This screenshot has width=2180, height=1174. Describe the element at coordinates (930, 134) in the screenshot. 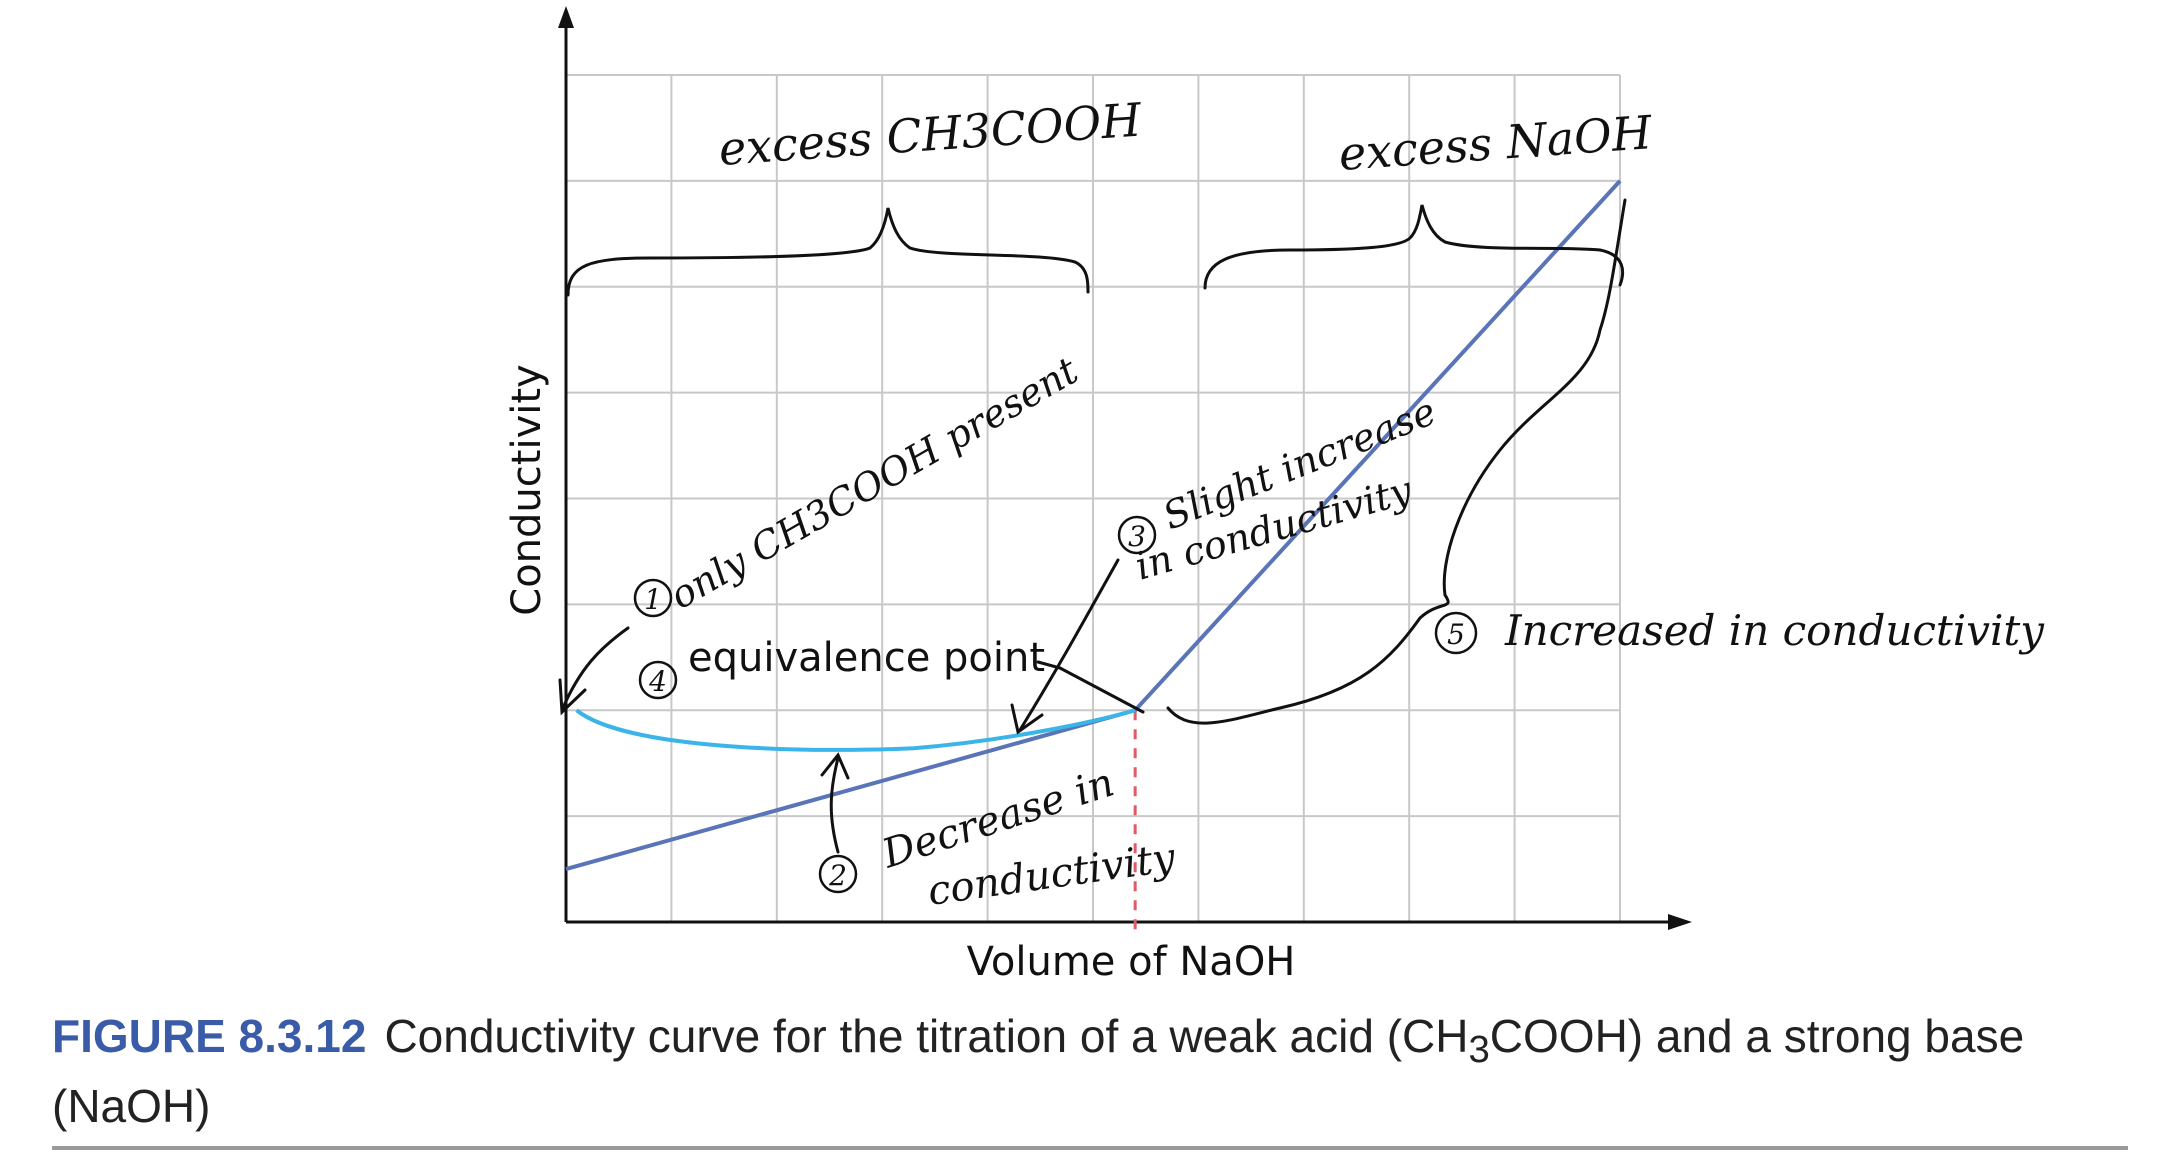

I see `note-excess-acid: excess CH3COOH` at that location.